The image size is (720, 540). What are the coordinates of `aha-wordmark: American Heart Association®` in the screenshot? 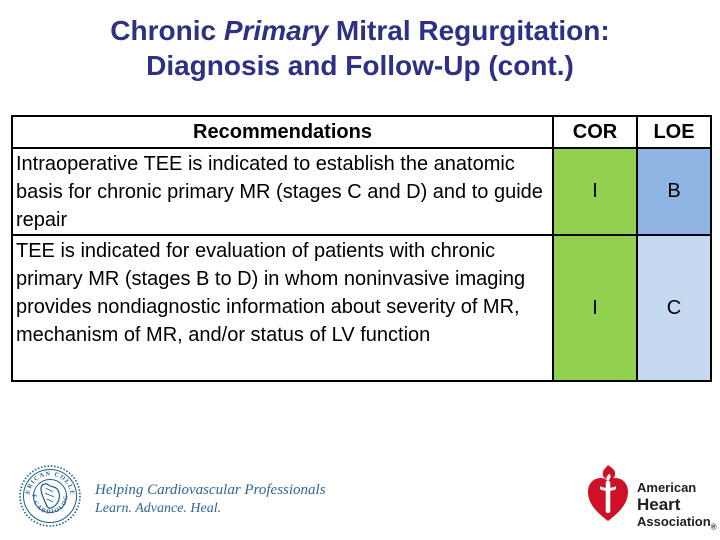 It's located at (677, 506).